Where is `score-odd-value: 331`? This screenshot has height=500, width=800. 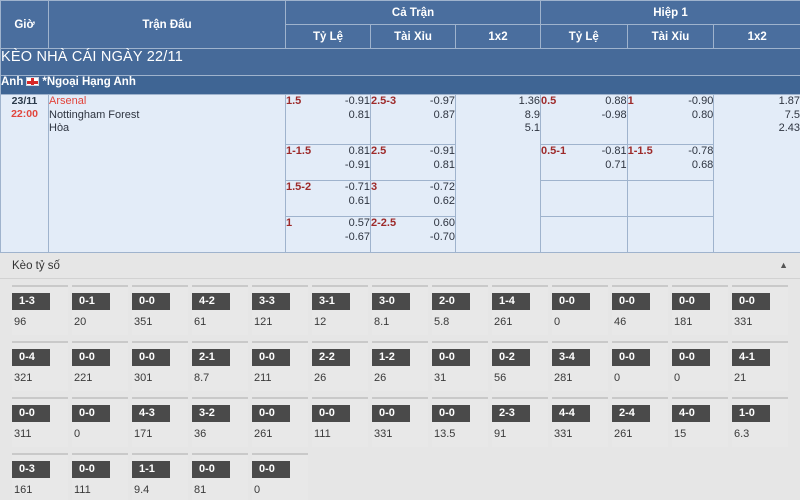 score-odd-value: 331 is located at coordinates (383, 434).